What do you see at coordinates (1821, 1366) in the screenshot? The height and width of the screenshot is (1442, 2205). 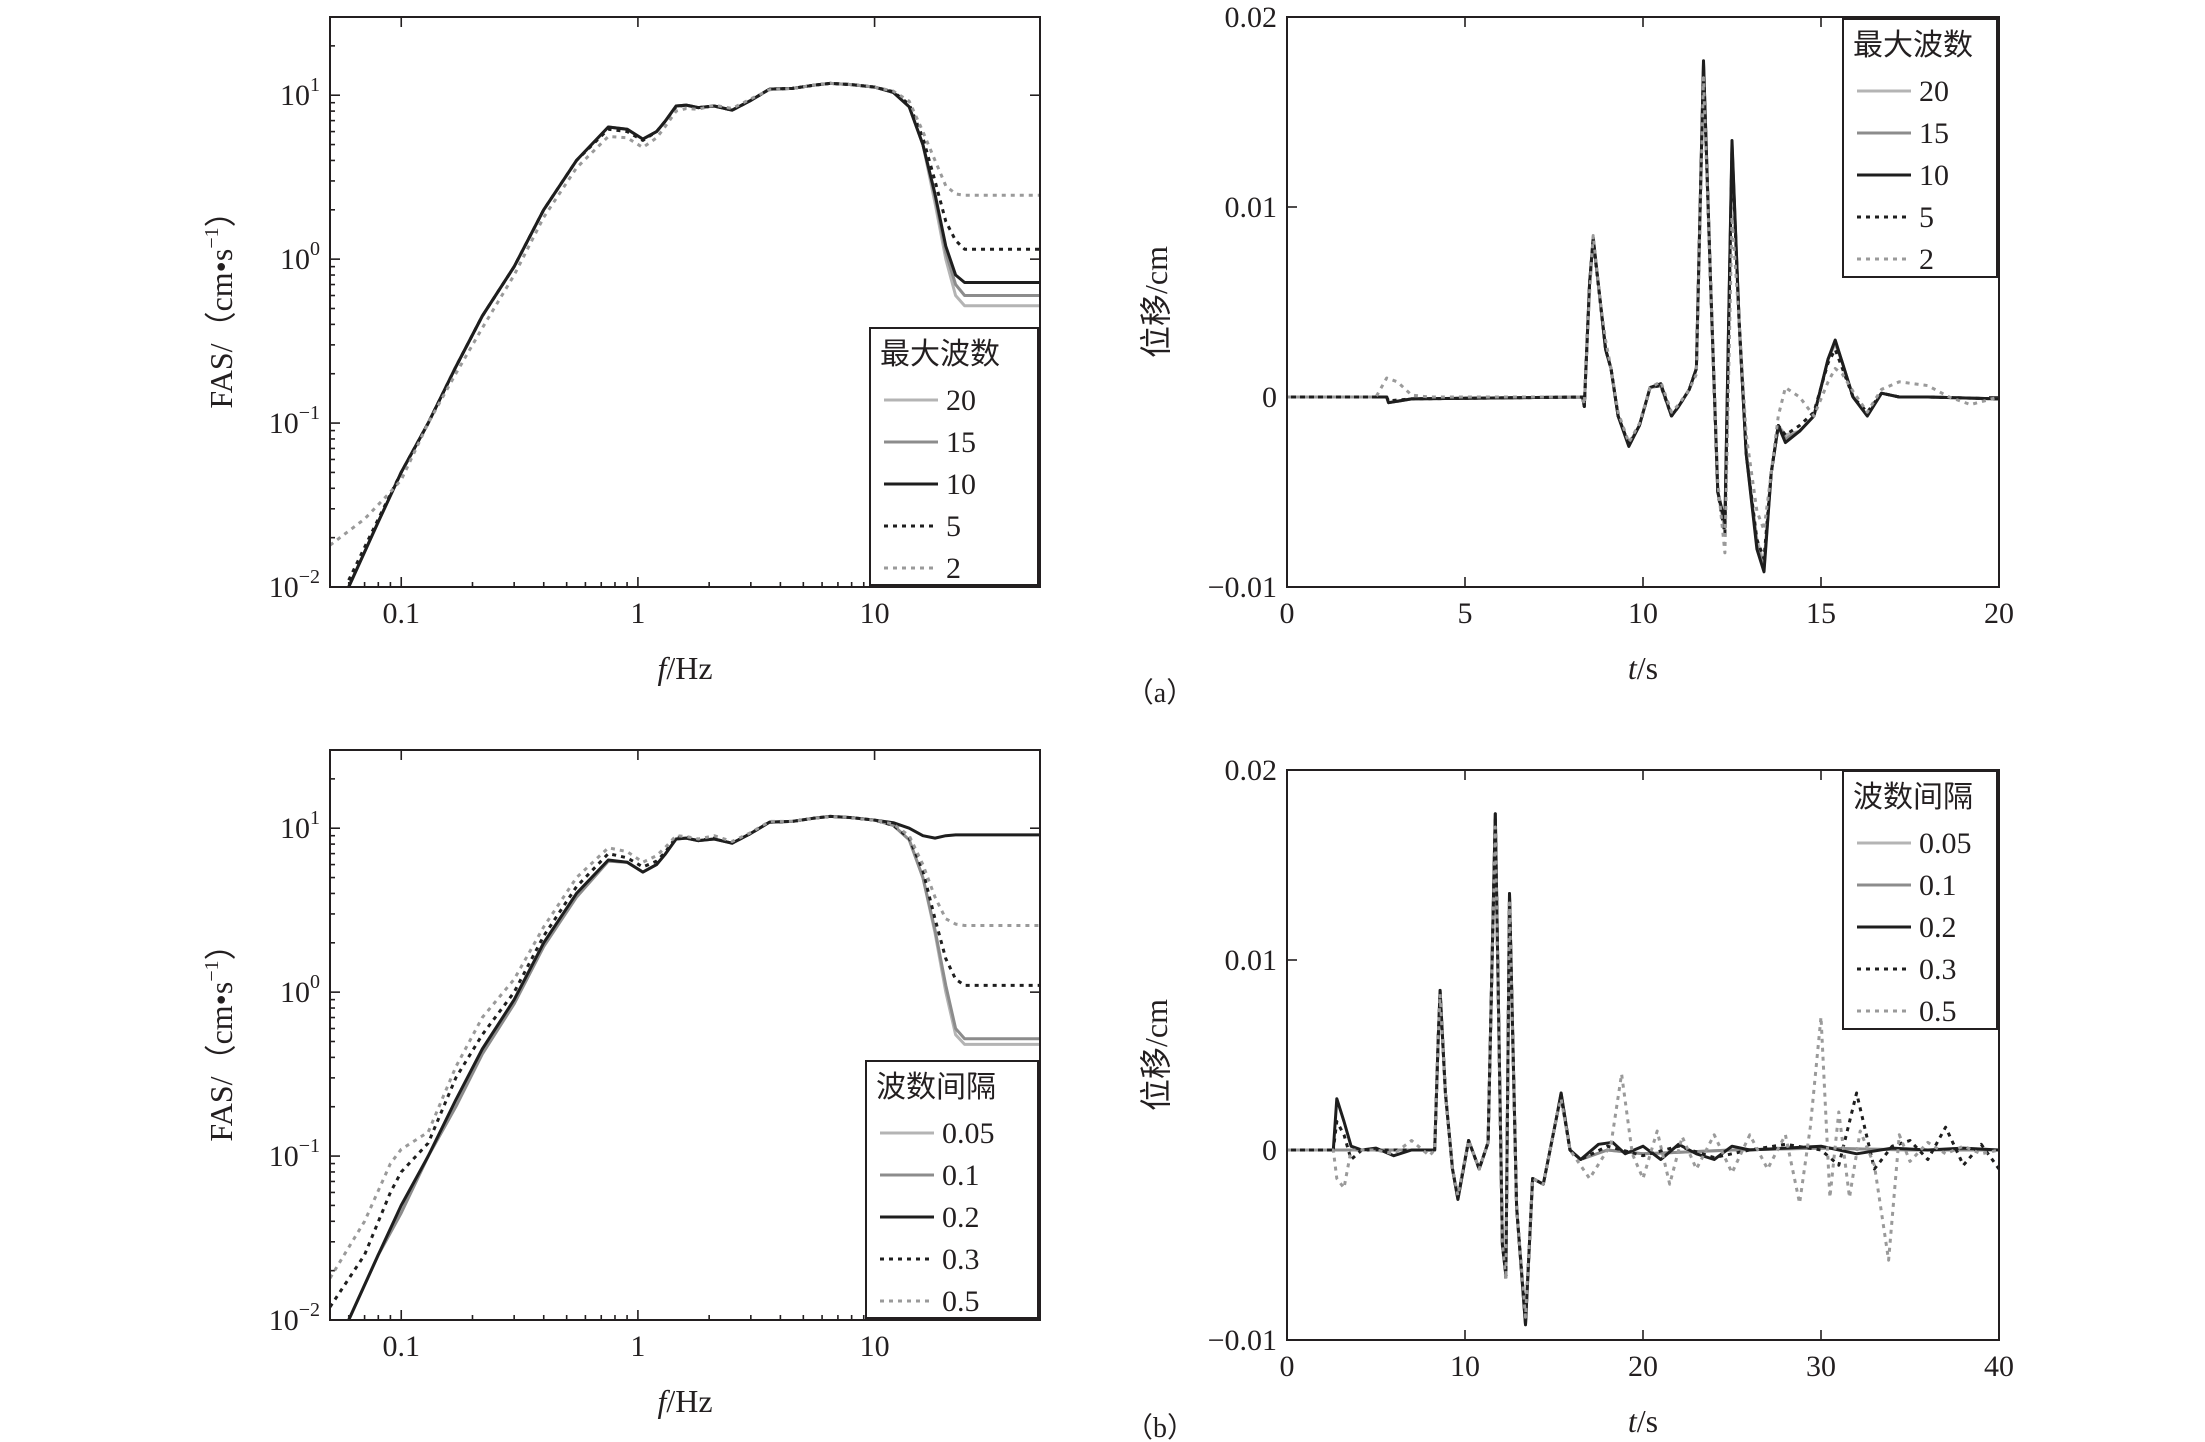 I see `x-tick-label: 30` at bounding box center [1821, 1366].